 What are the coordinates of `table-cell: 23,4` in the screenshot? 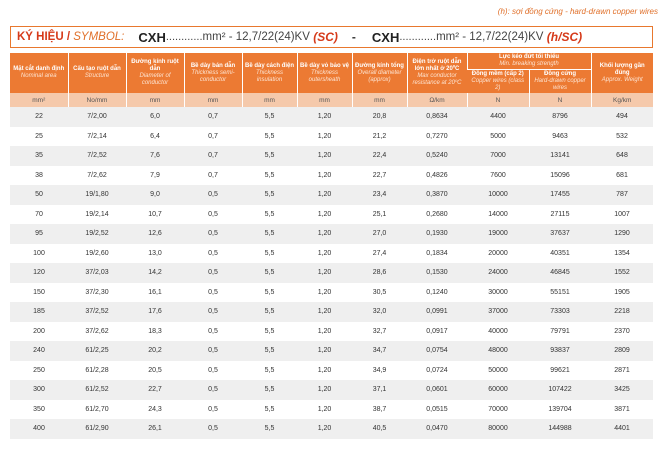 It's located at (379, 195).